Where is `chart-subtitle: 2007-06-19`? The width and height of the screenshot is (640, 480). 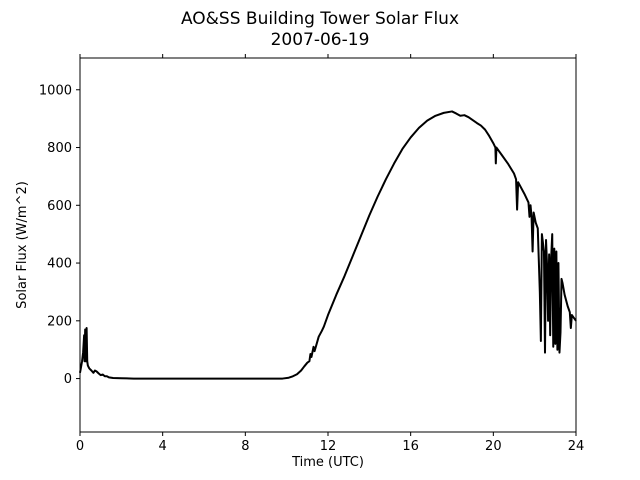
chart-subtitle: 2007-06-19 is located at coordinates (320, 40).